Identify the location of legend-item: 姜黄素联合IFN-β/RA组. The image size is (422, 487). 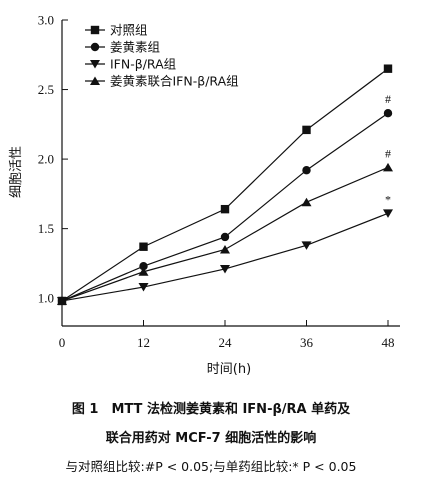
(162, 81).